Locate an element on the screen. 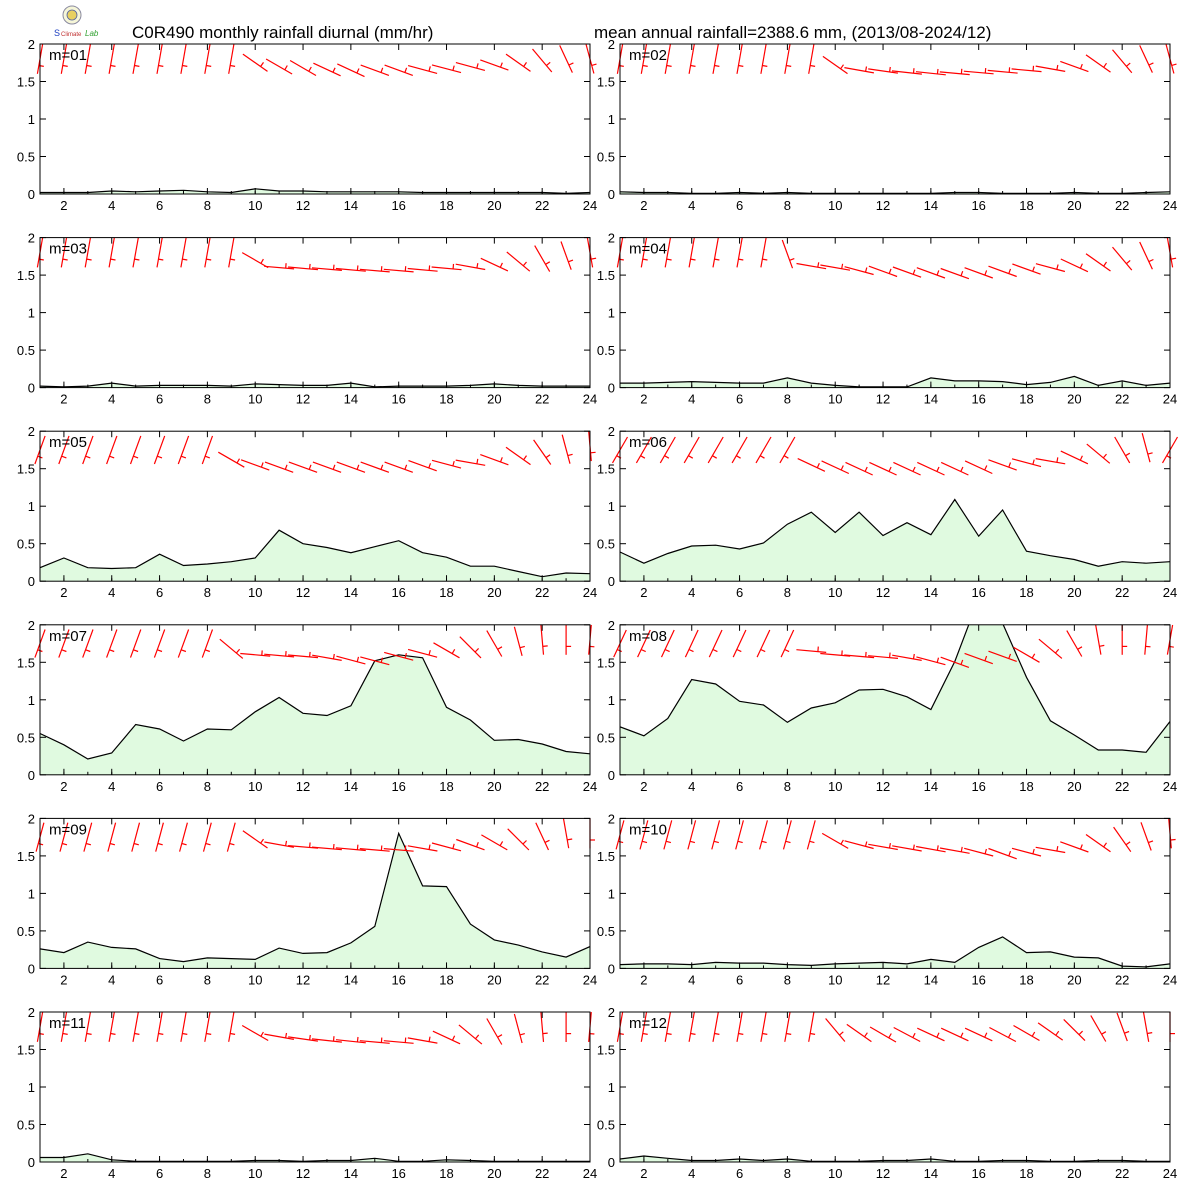 This screenshot has width=1200, height=1200. title-left: C0R490 monthly rainfall diurnal (mm/hr) is located at coordinates (282, 32).